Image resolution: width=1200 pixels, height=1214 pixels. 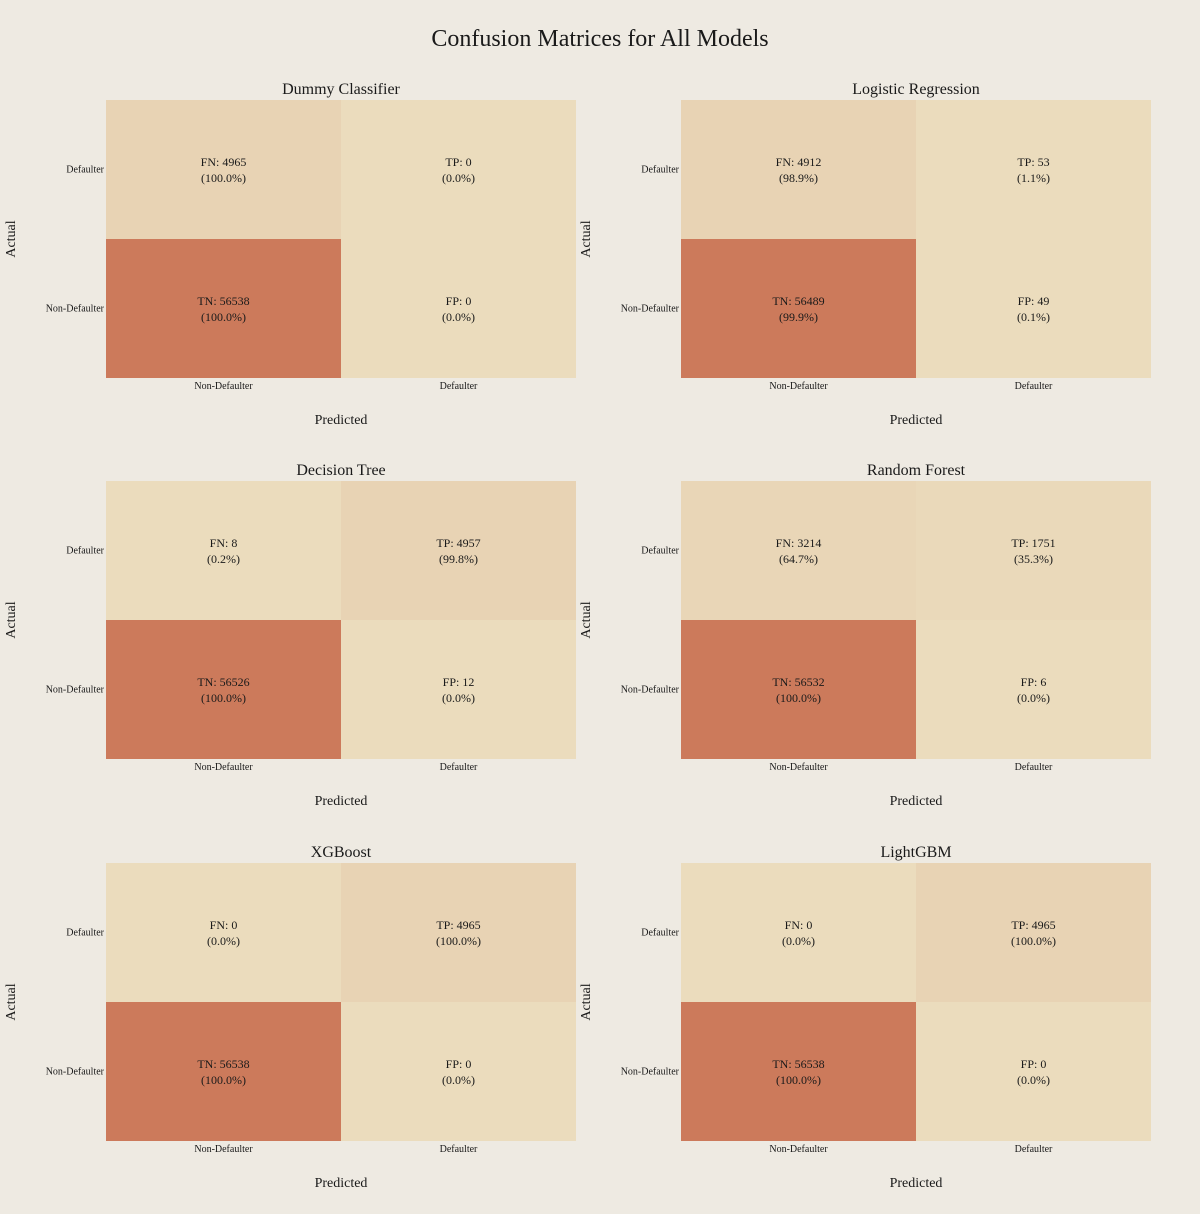 I want to click on matrix-cell-tn: TN: 56489 (99.9%), so click(x=798, y=308).